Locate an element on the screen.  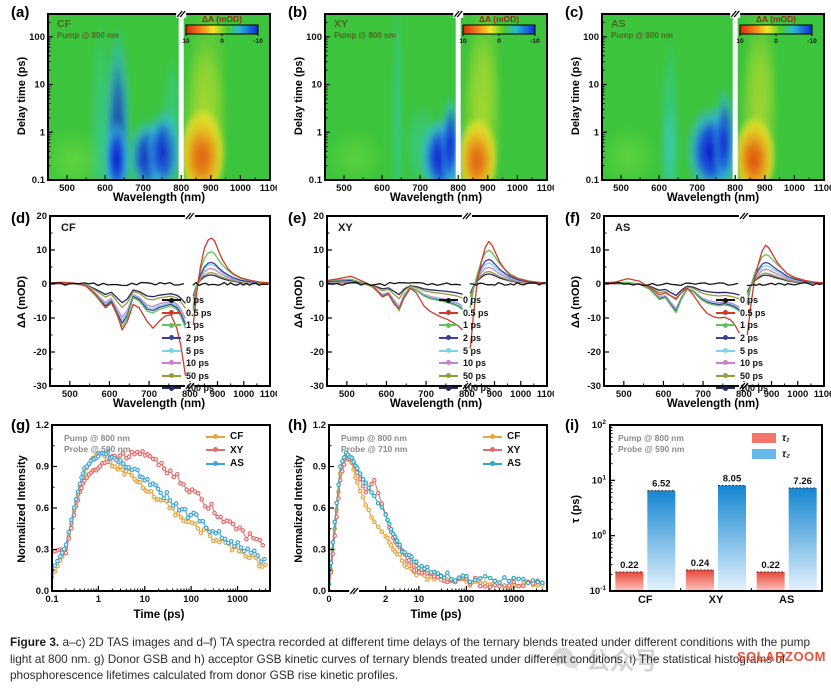
tick-label: -10 is located at coordinates (317, 318).